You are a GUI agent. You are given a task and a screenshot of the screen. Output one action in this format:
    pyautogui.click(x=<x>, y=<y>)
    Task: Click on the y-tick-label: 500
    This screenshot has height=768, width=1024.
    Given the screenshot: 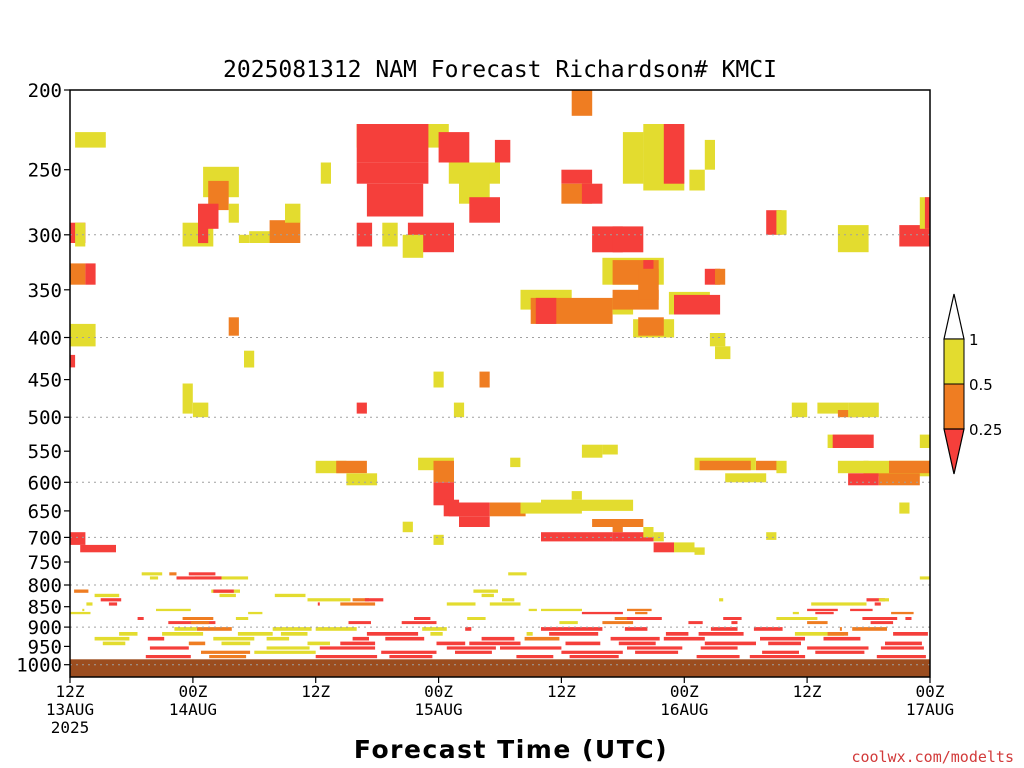 What is the action you would take?
    pyautogui.click(x=45, y=418)
    